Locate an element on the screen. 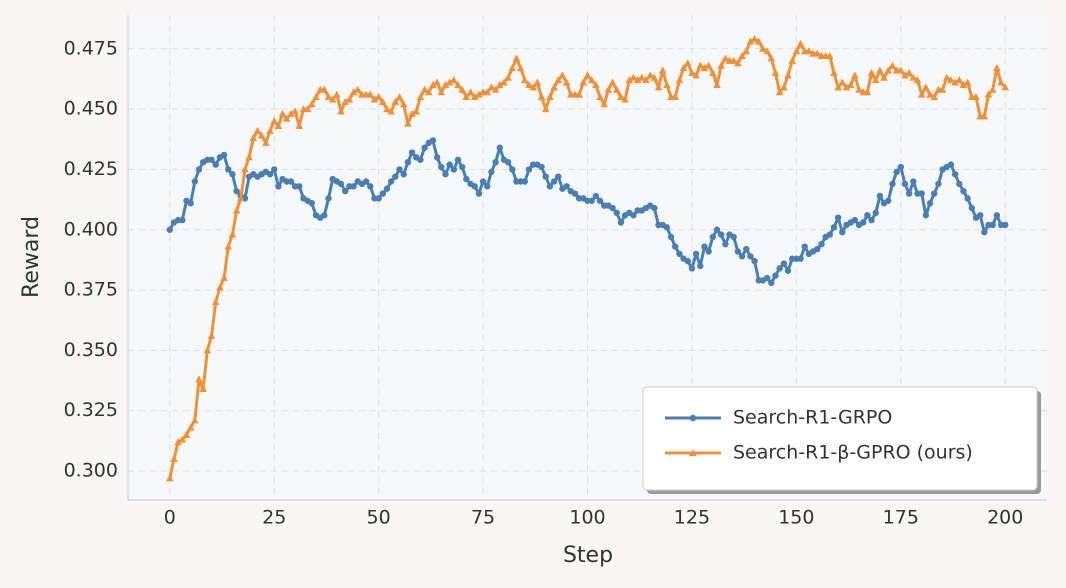  x-tick-label: 75 is located at coordinates (483, 518).